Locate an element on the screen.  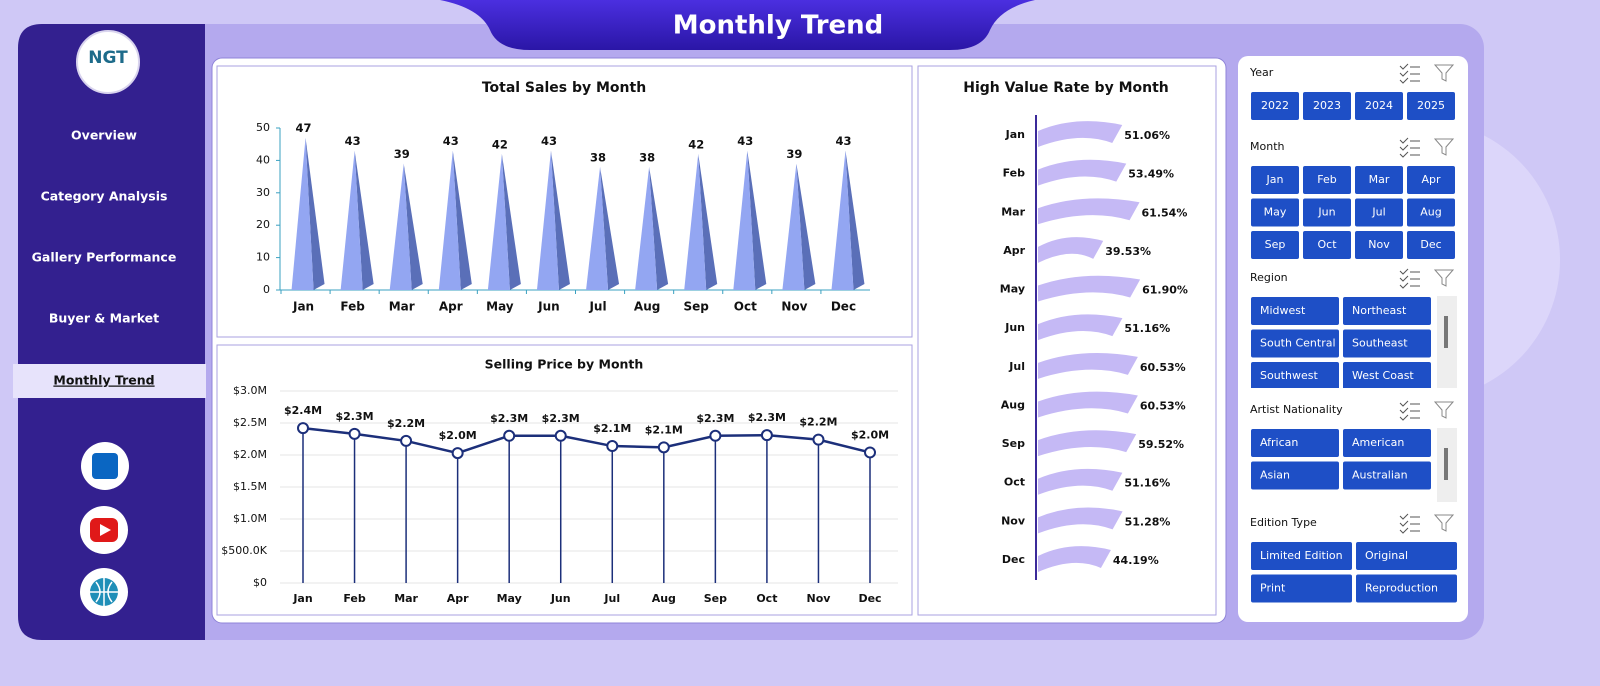
sidebar is located at coordinates (111, 332).